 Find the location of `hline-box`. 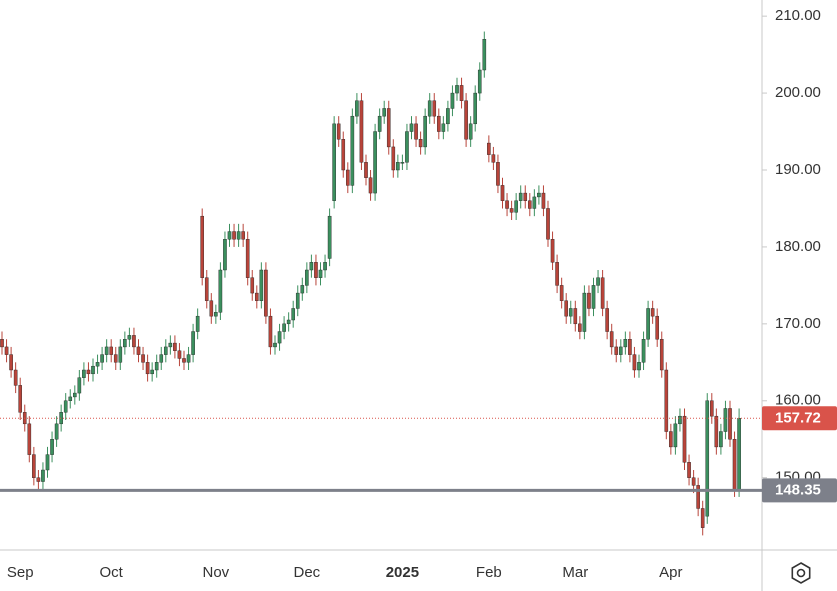

hline-box is located at coordinates (799, 490).